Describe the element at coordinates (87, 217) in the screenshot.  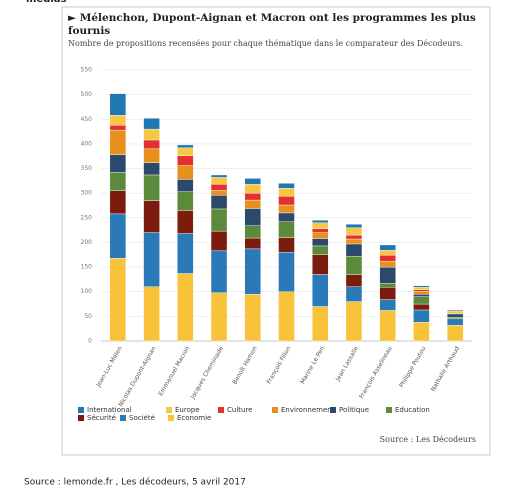
I see `y-tick-label: 250` at that location.